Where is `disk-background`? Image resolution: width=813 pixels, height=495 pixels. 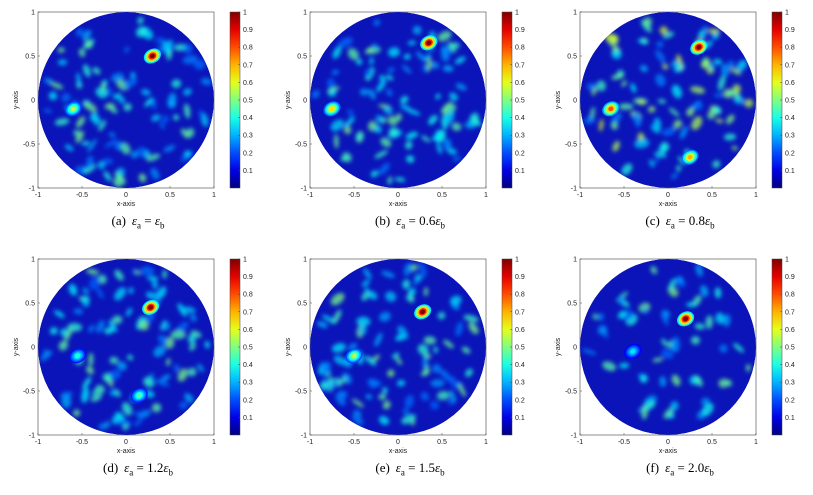
disk-background is located at coordinates (668, 100).